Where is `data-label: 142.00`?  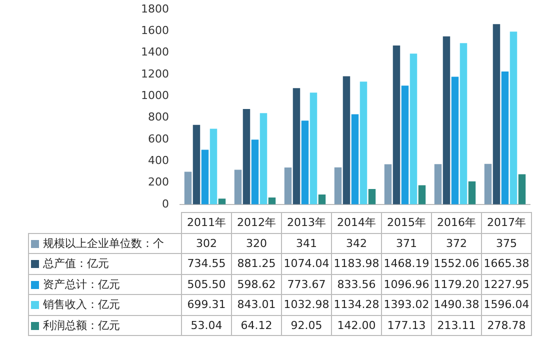
data-label: 142.00 is located at coordinates (357, 325).